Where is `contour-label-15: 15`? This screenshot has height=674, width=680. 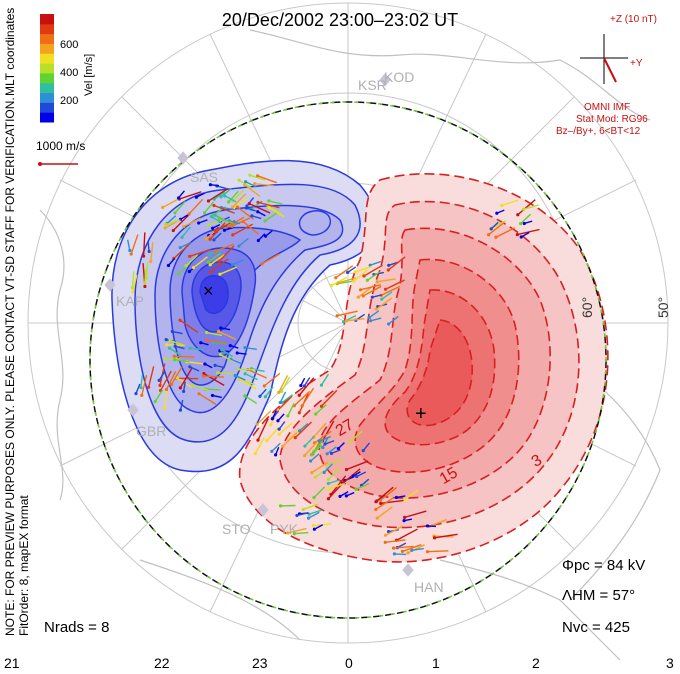
contour-label-15: 15 is located at coordinates (449, 476).